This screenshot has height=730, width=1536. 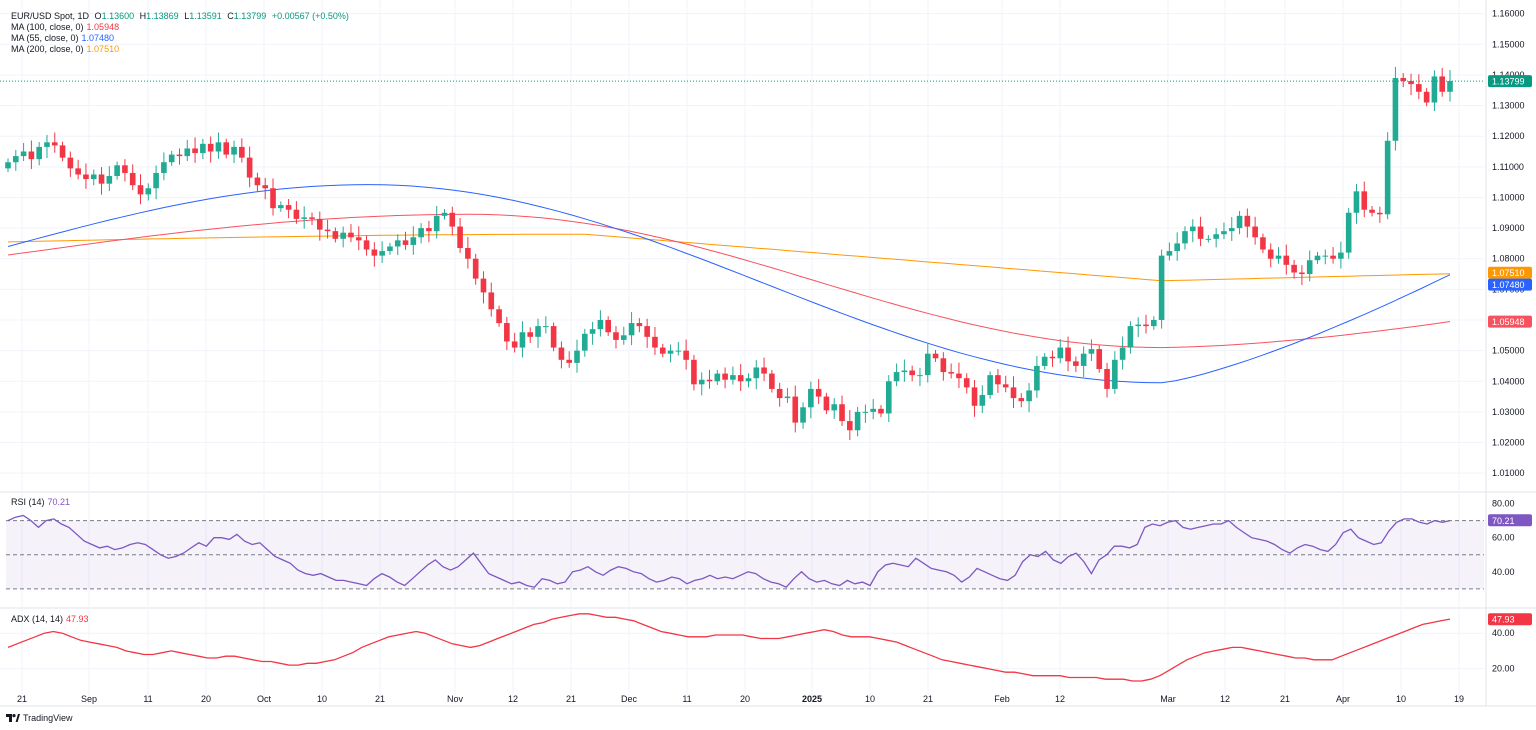 What do you see at coordinates (66, 49) in the screenshot?
I see `ma200-legend: MA (200, close, 0) 1.07510` at bounding box center [66, 49].